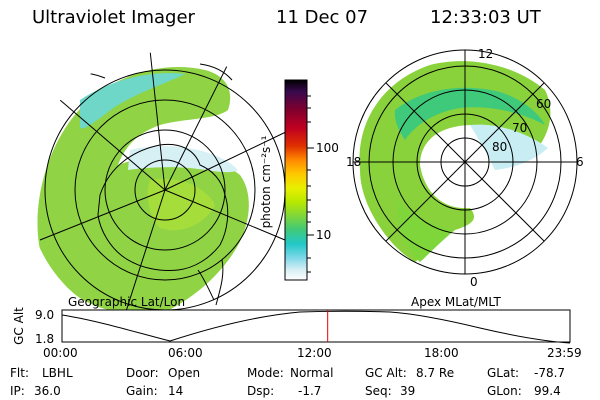 This screenshot has height=400, width=600. I want to click on door-label: Door:, so click(142, 373).